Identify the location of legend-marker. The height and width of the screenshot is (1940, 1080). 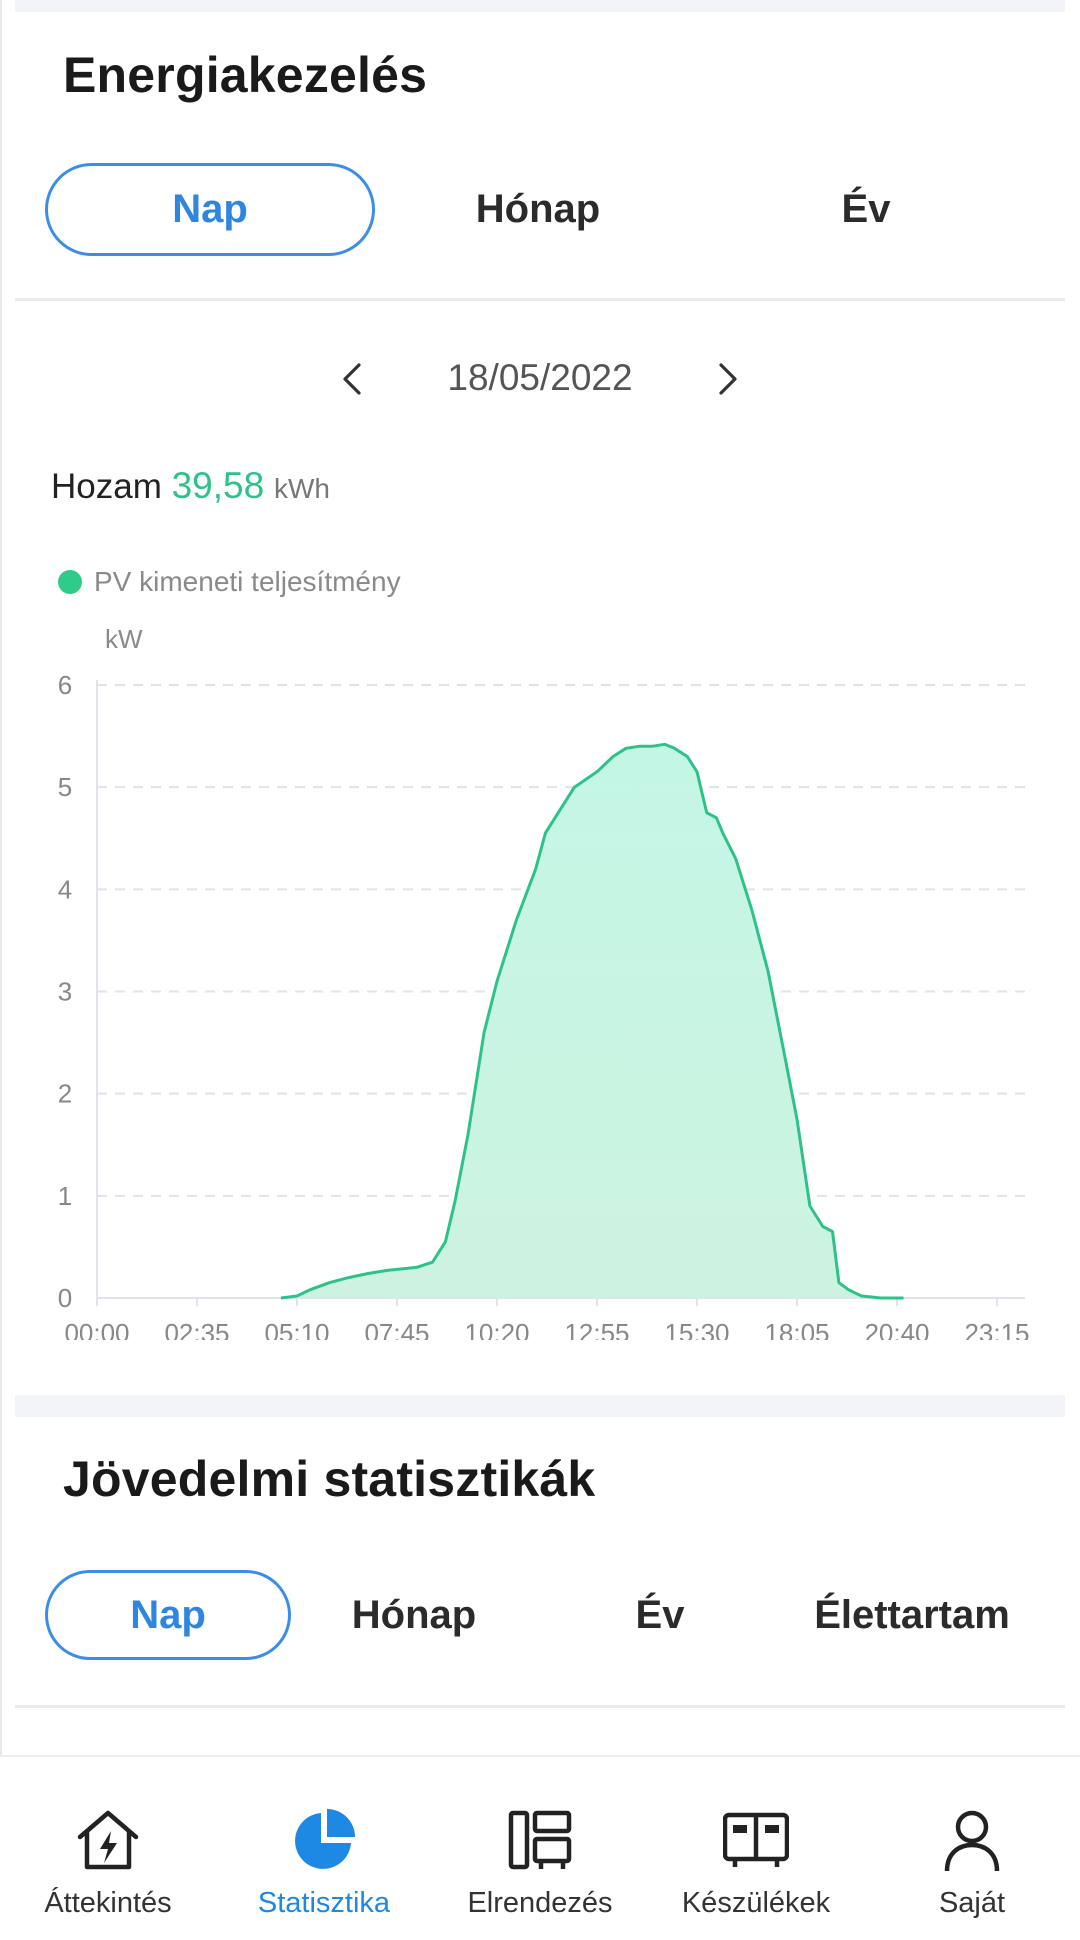
(70, 582).